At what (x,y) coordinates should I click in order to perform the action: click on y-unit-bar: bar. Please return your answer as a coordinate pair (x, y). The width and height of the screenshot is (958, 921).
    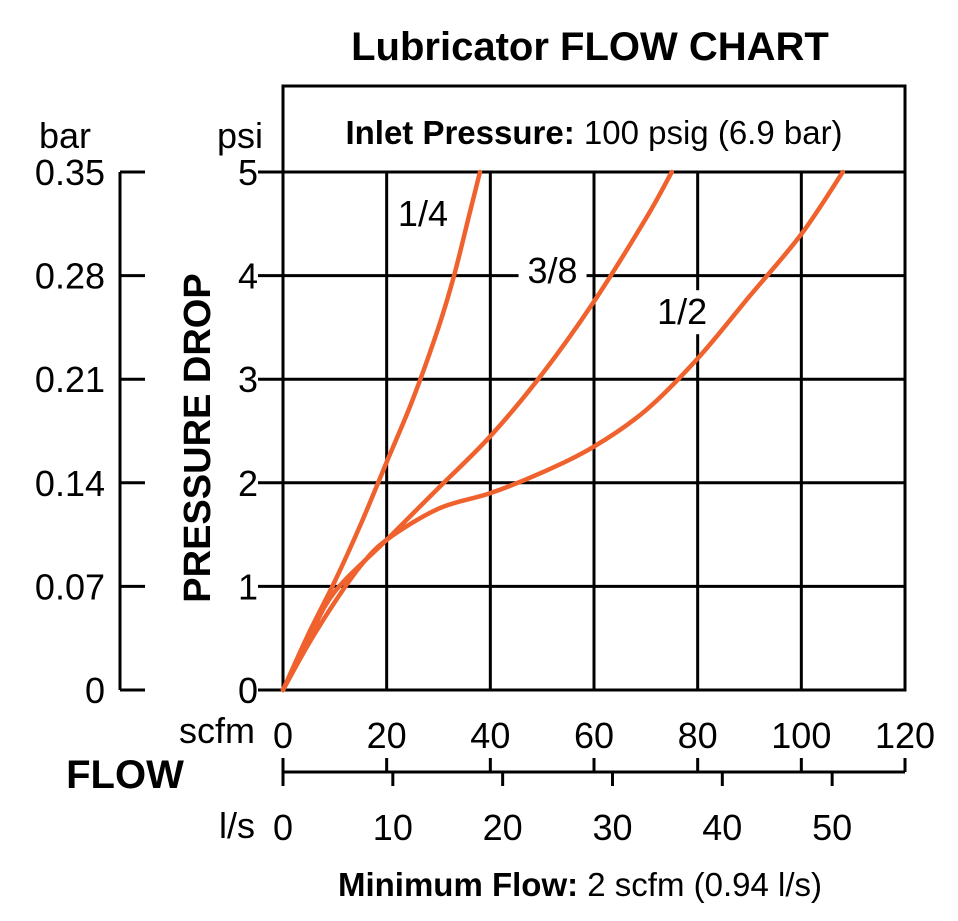
    Looking at the image, I should click on (65, 135).